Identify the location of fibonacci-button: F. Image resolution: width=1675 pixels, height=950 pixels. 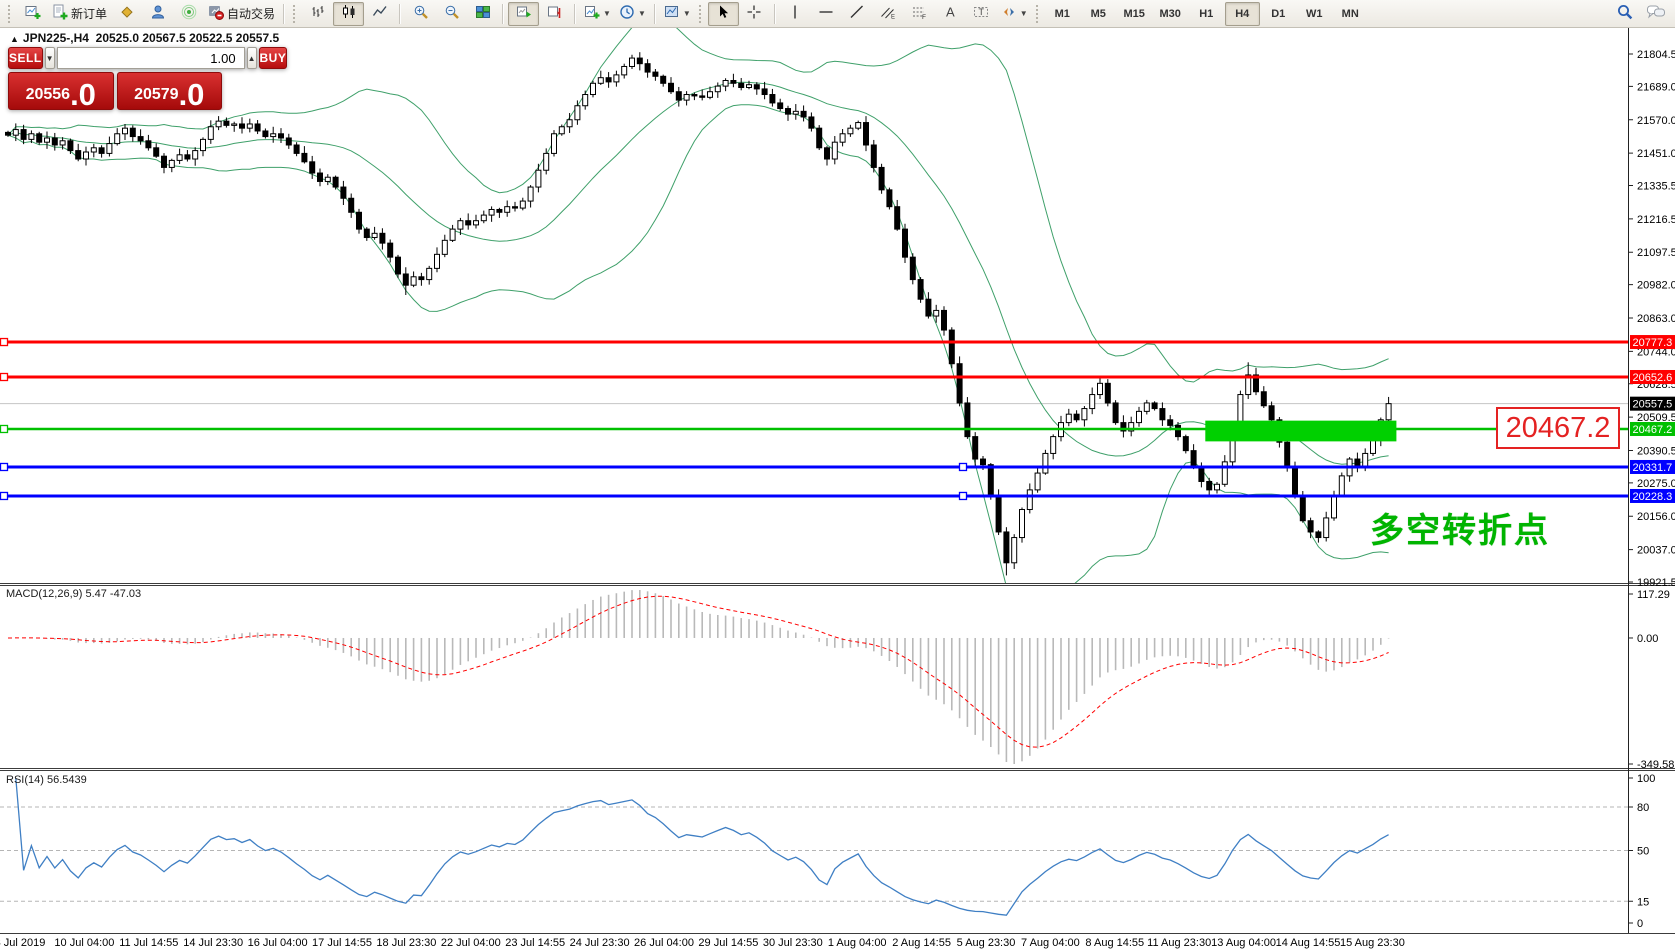
(919, 14).